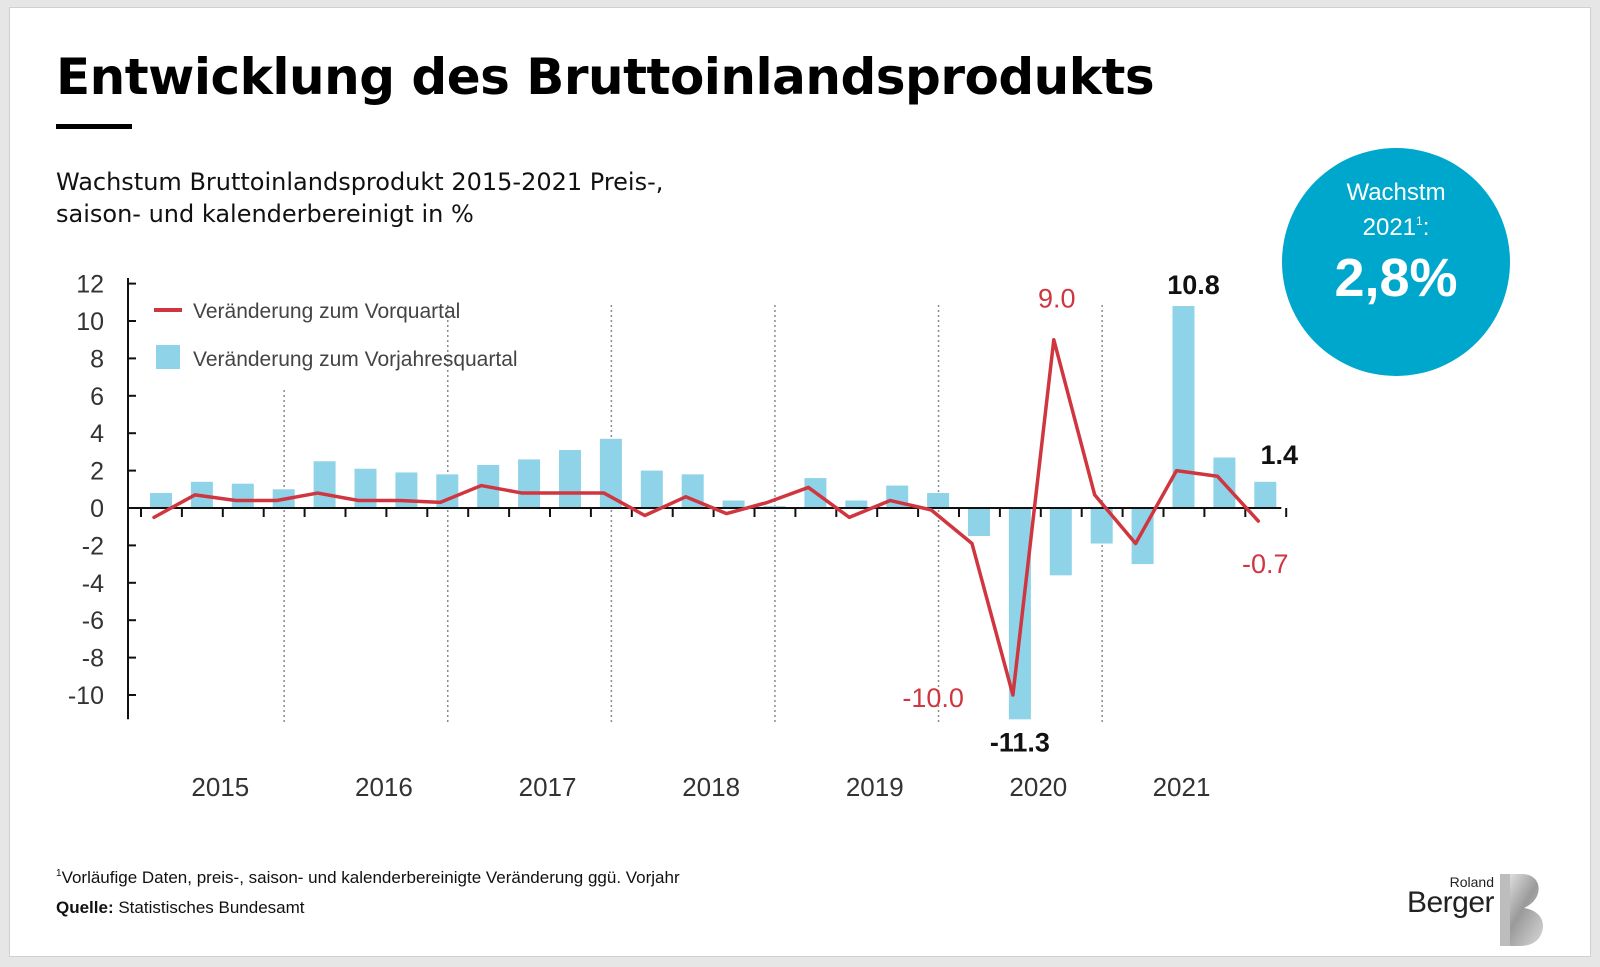 The height and width of the screenshot is (967, 1600). I want to click on data-label: -11.3, so click(1020, 742).